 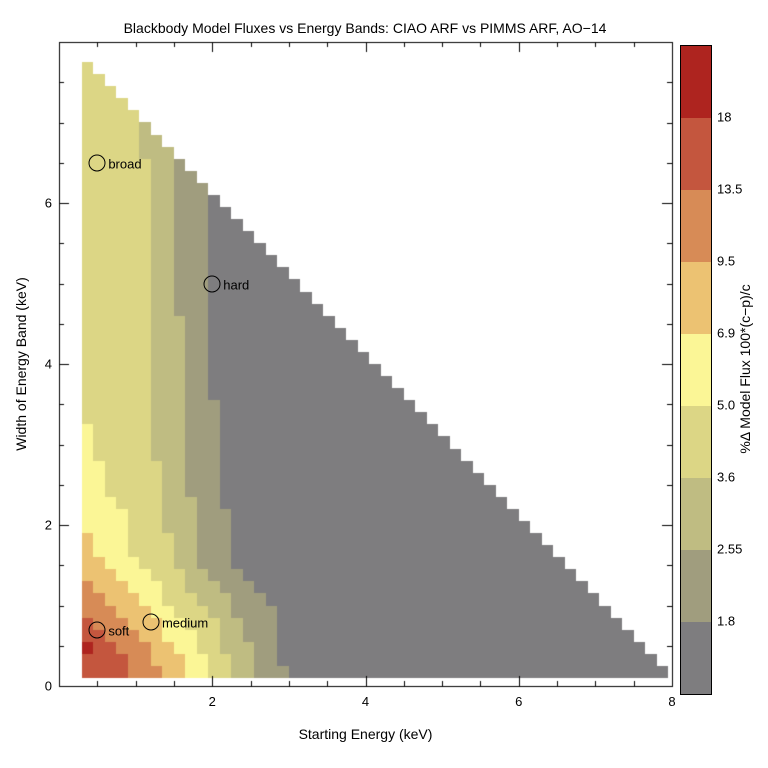 What do you see at coordinates (48, 686) in the screenshot?
I see `y-tick-label: 0` at bounding box center [48, 686].